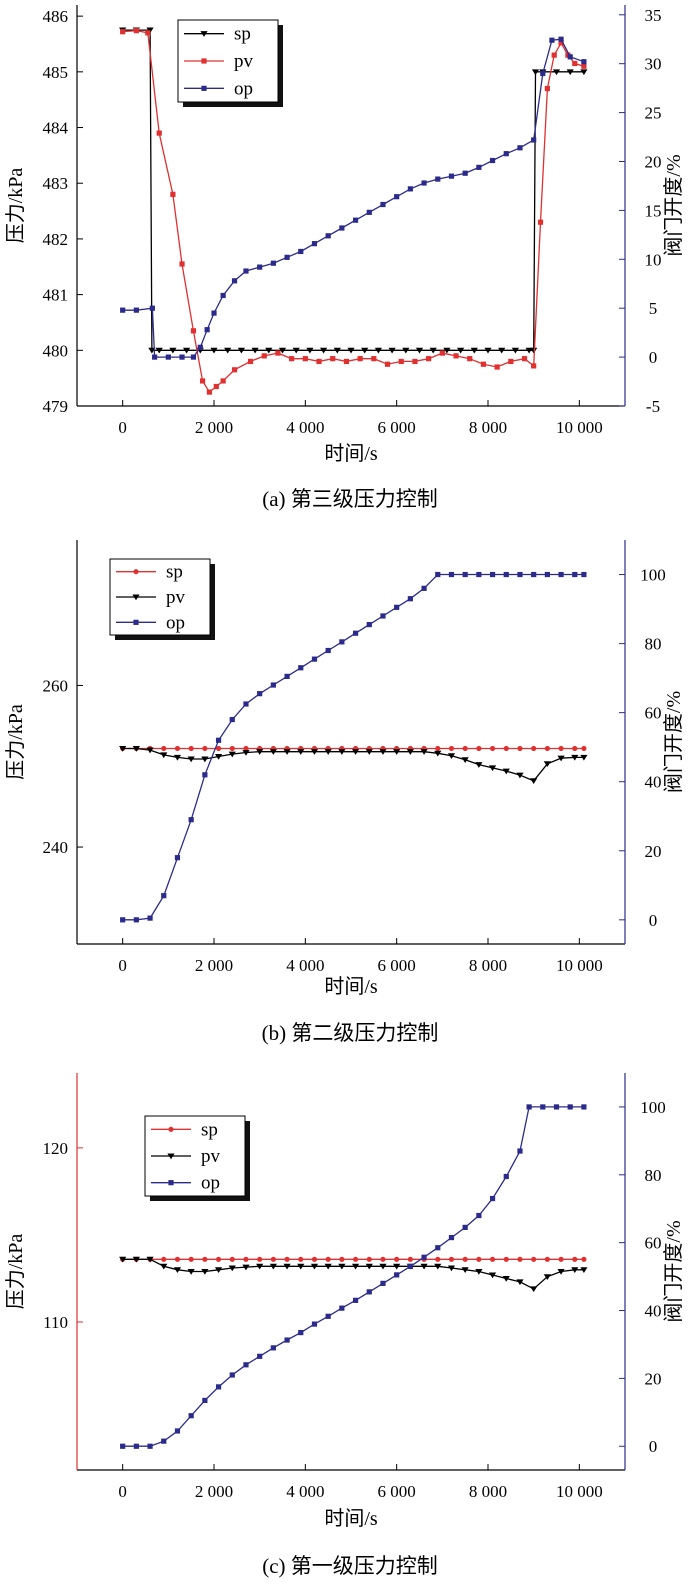 The image size is (700, 1586). I want to click on legend-label-op: op, so click(243, 88).